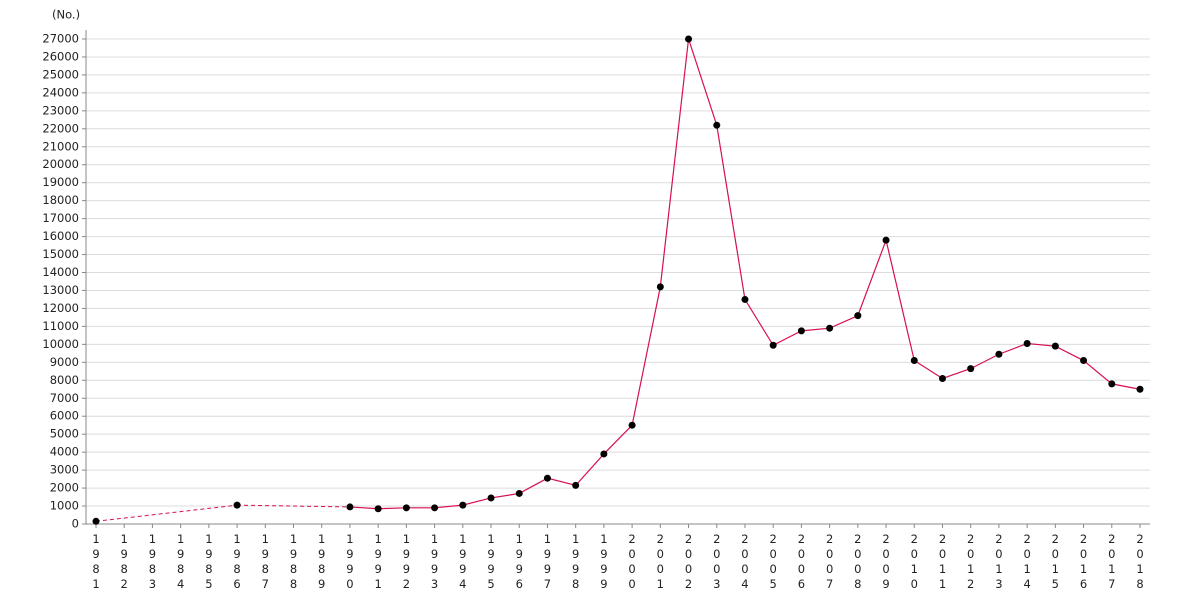  Describe the element at coordinates (1084, 562) in the screenshot. I see `x-tick-label: 2016` at that location.